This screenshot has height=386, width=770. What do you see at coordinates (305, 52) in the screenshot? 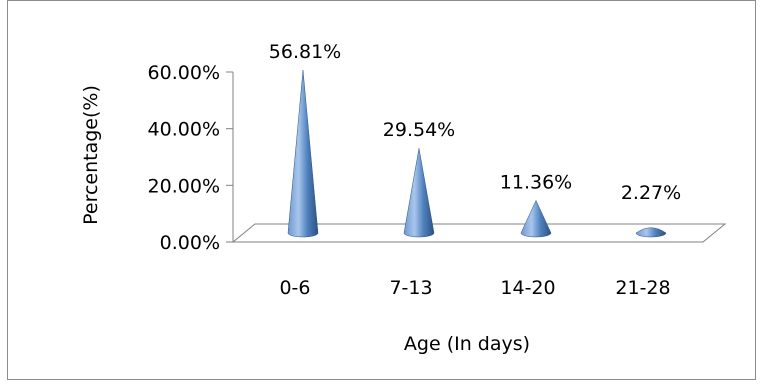
I see `data-label: 56.81%` at bounding box center [305, 52].